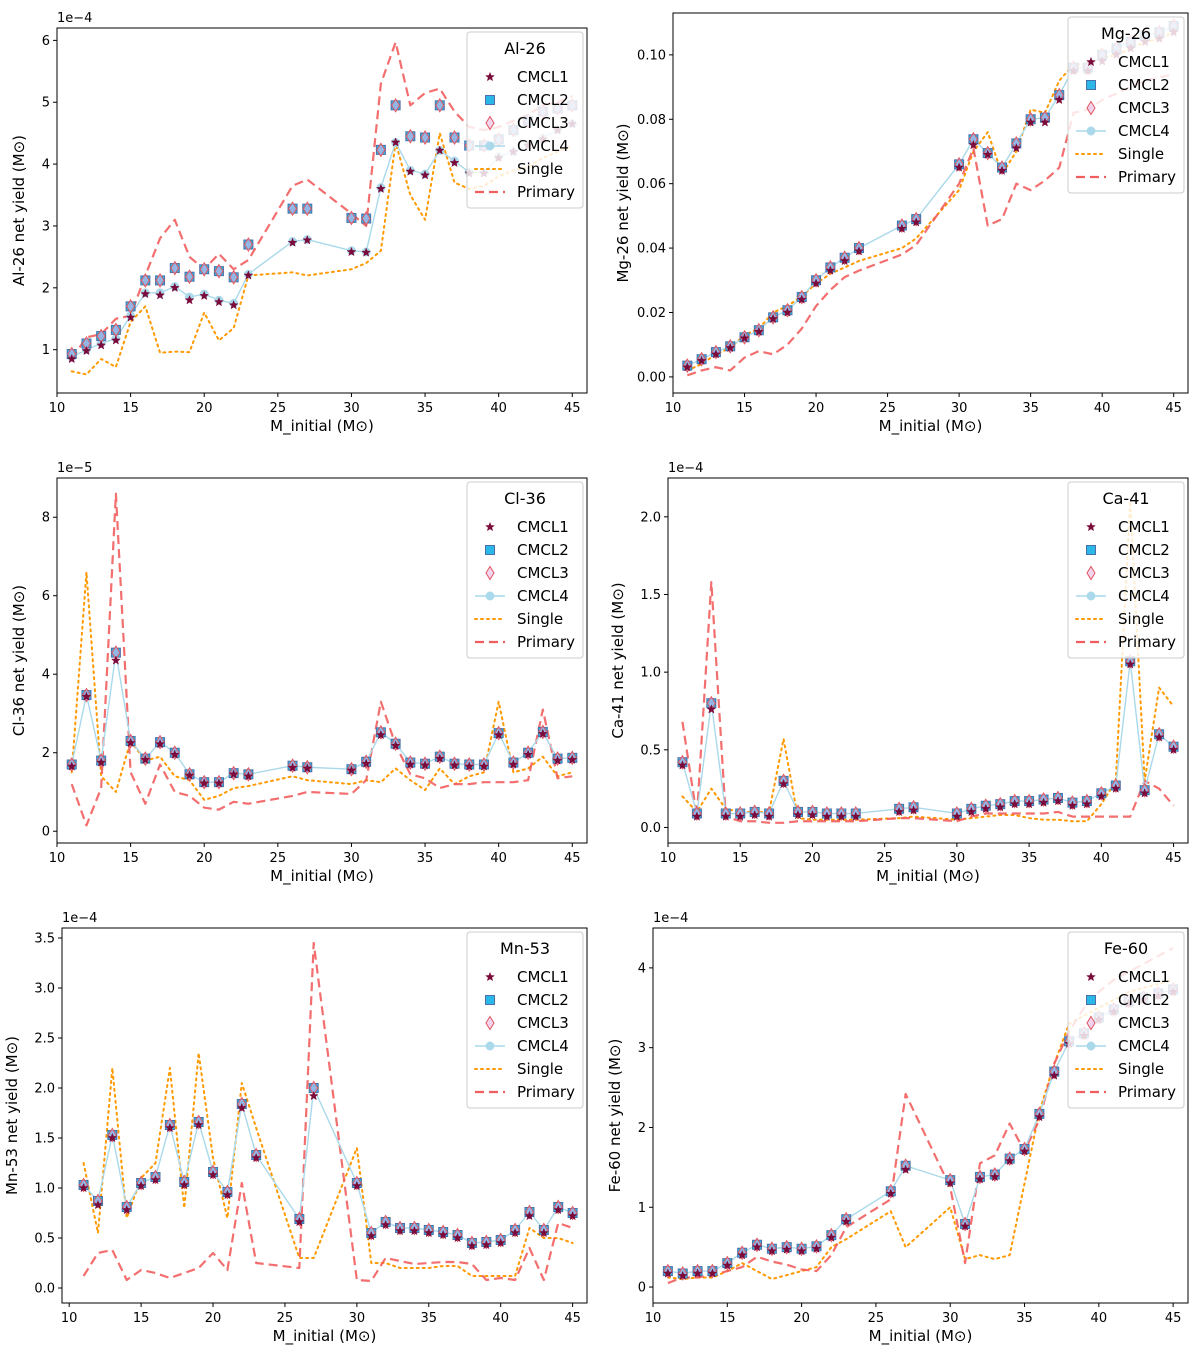 The width and height of the screenshot is (1200, 1348). Describe the element at coordinates (651, 377) in the screenshot. I see `y-tick-label: 0.00` at that location.